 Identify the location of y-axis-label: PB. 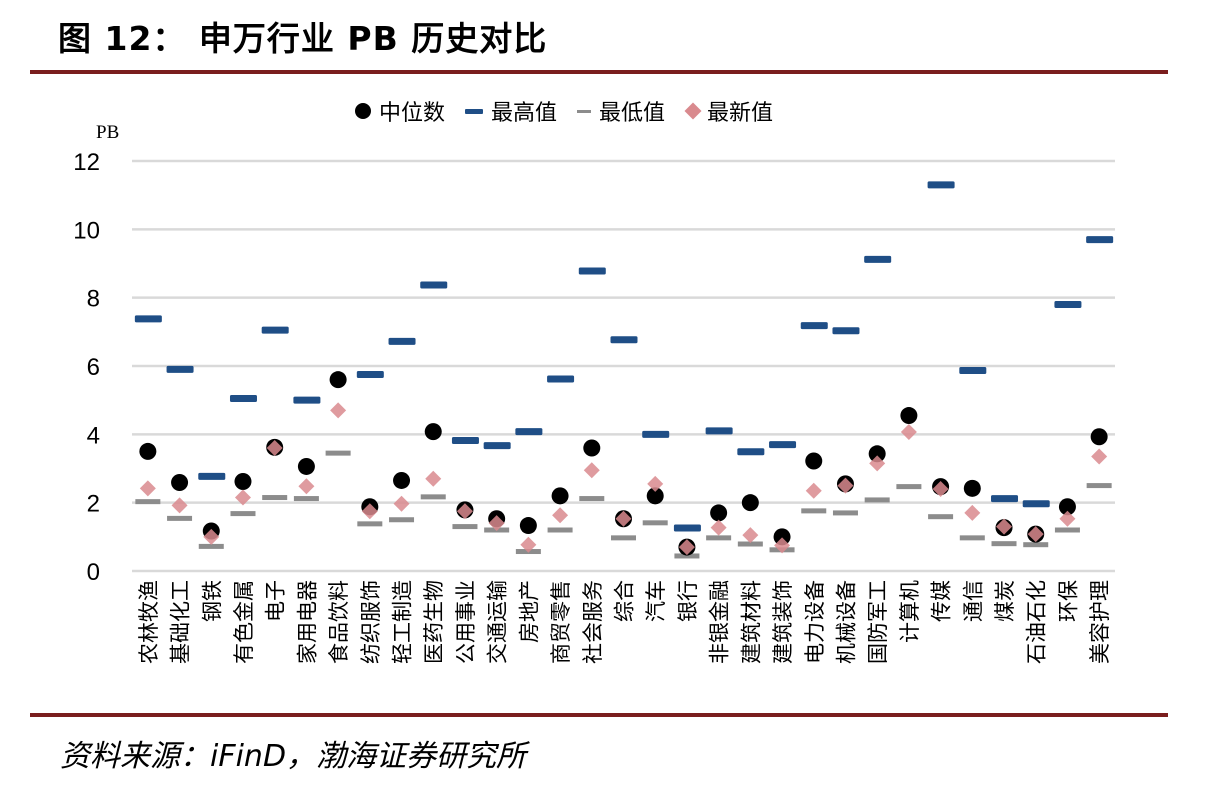
(107, 132).